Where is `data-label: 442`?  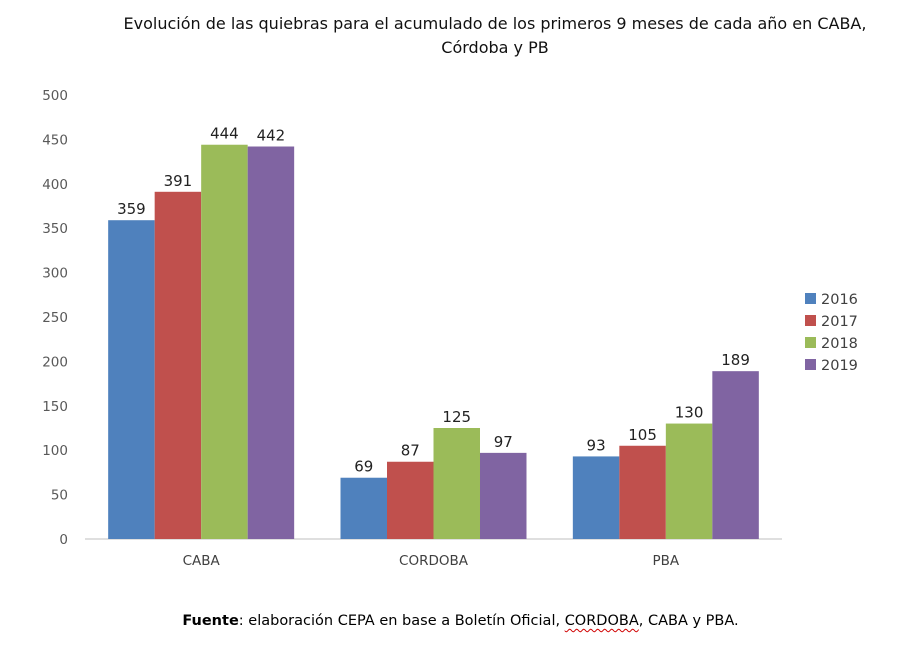
data-label: 442 is located at coordinates (271, 136).